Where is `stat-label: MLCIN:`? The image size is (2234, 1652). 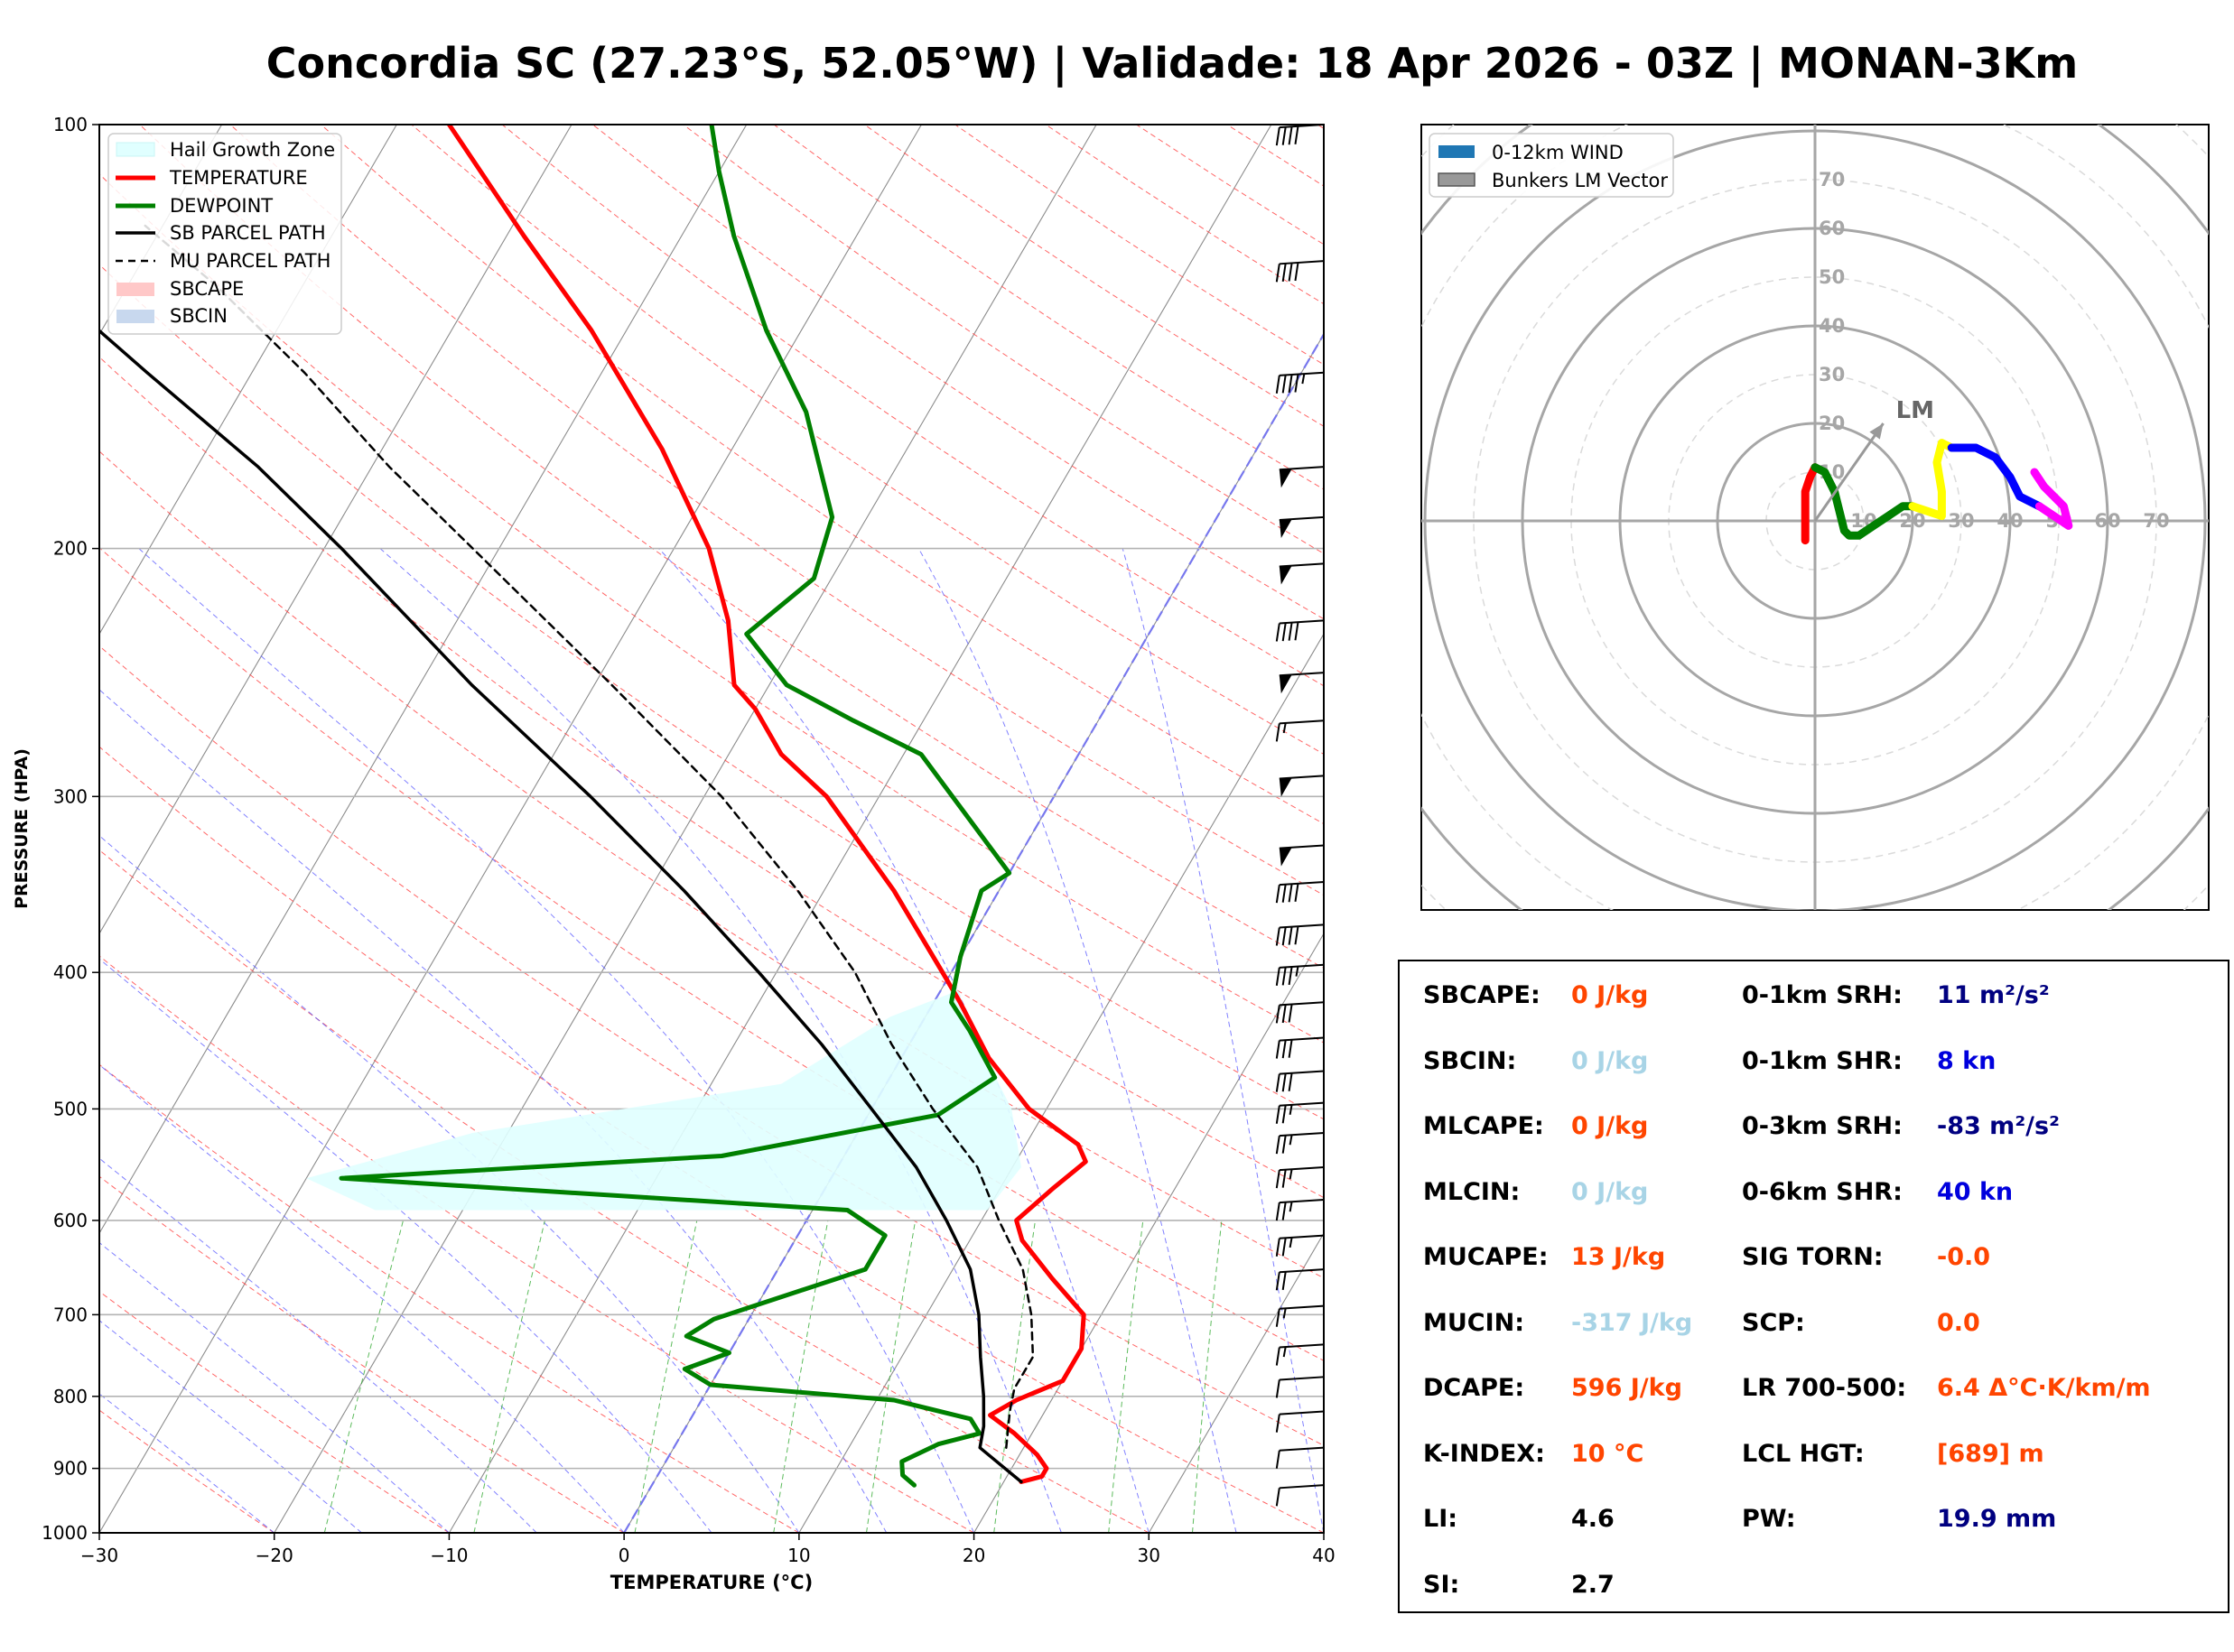 stat-label: MLCIN: is located at coordinates (1472, 1191).